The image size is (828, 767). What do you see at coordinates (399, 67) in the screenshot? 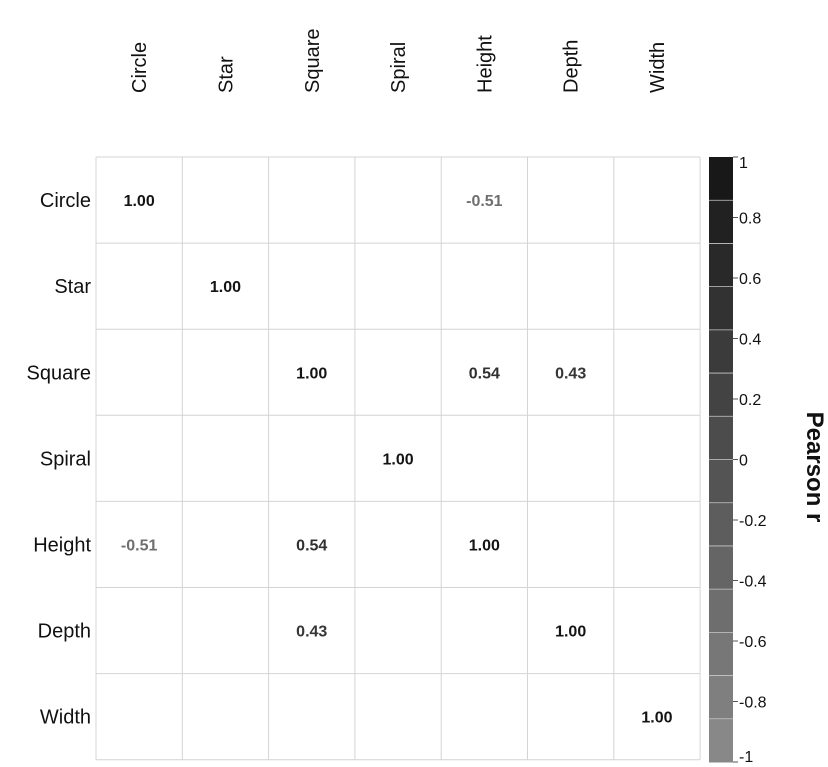
I see `column-label: Spiral` at bounding box center [399, 67].